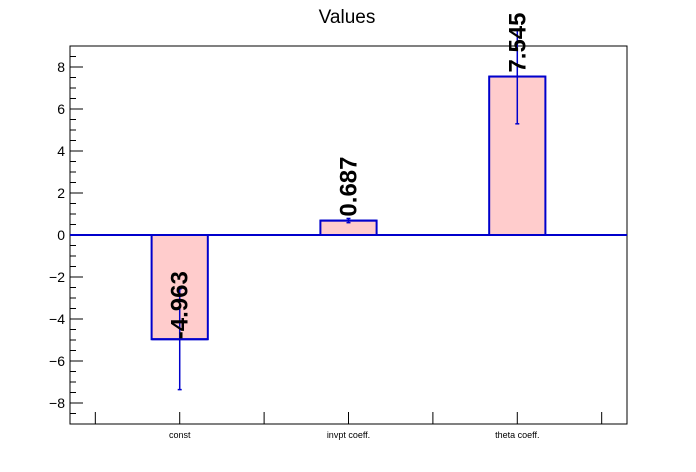 Image resolution: width=696 pixels, height=472 pixels. I want to click on y-tick-label: 0, so click(61, 235).